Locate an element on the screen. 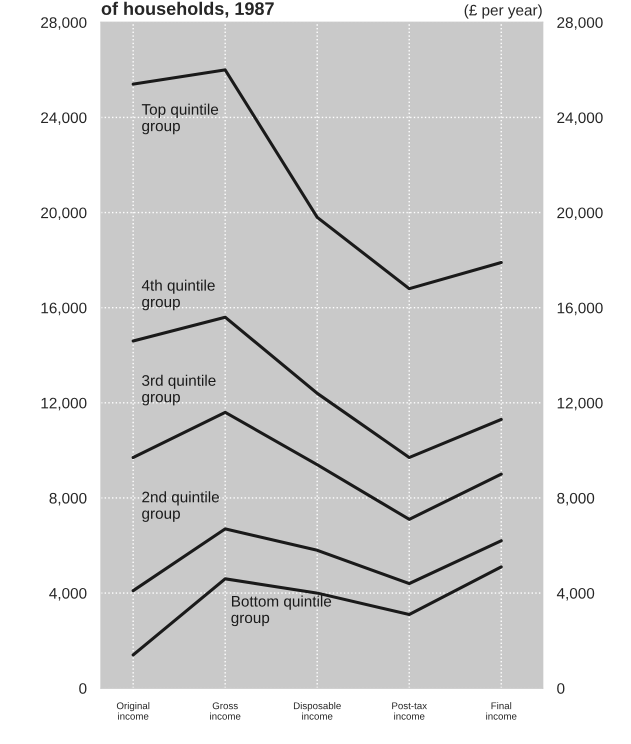  y-tick-label: 4,000 is located at coordinates (67, 594).